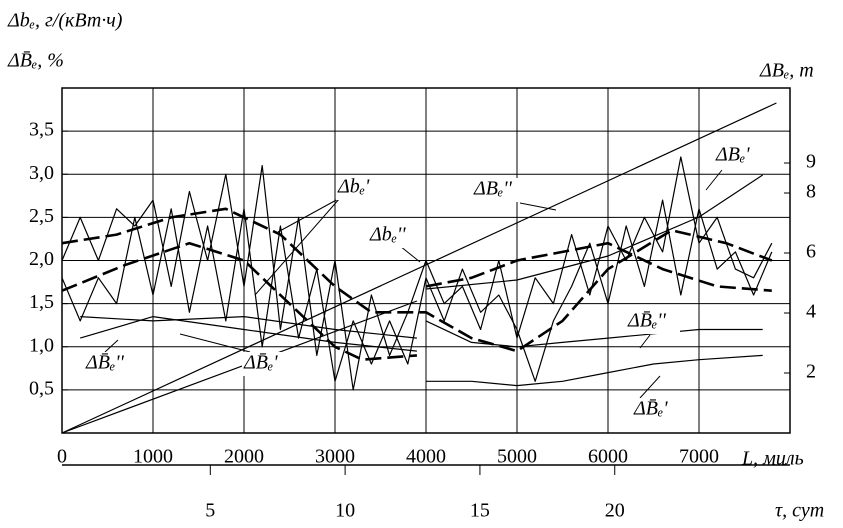  What do you see at coordinates (786, 71) in the screenshot?
I see `y2-axis-title: ΔBₑ, т` at bounding box center [786, 71].